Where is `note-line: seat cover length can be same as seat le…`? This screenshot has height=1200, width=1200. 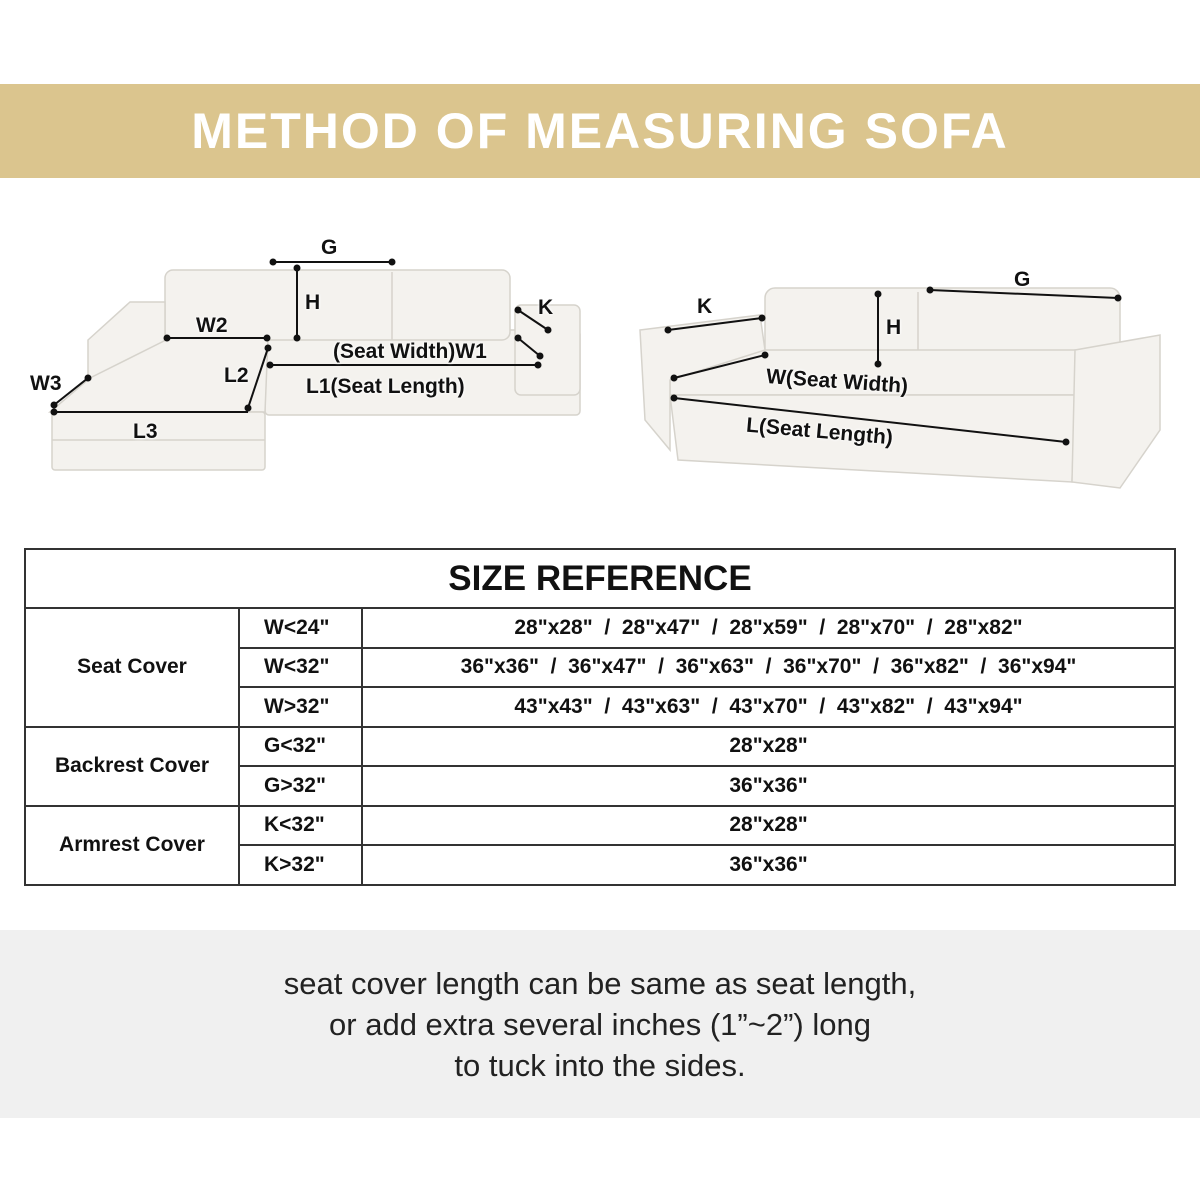 note-line: seat cover length can be same as seat le… is located at coordinates (600, 983).